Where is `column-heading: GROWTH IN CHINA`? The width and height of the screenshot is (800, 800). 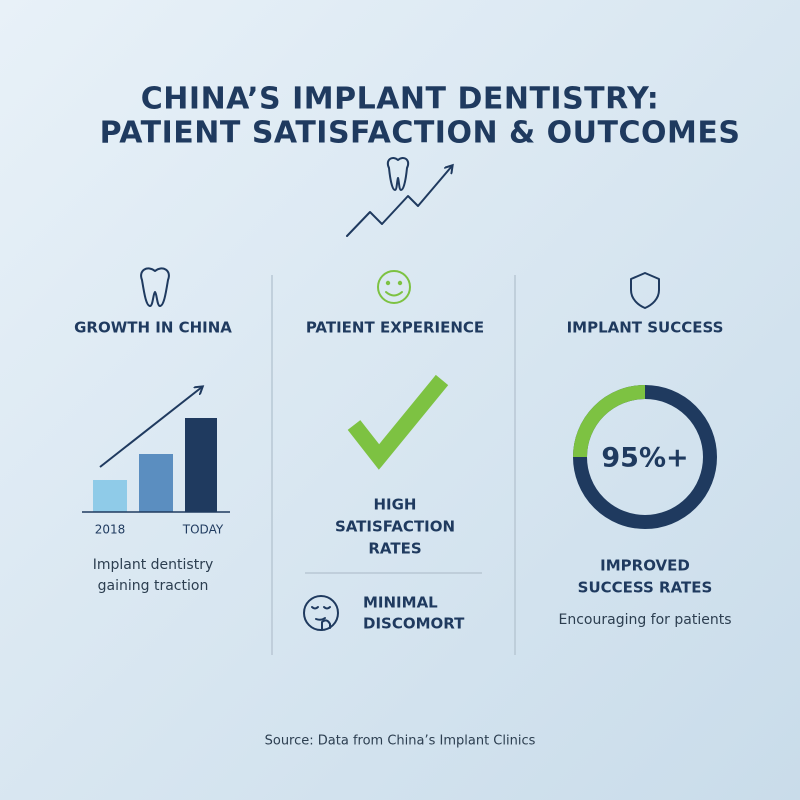 column-heading: GROWTH IN CHINA is located at coordinates (153, 328).